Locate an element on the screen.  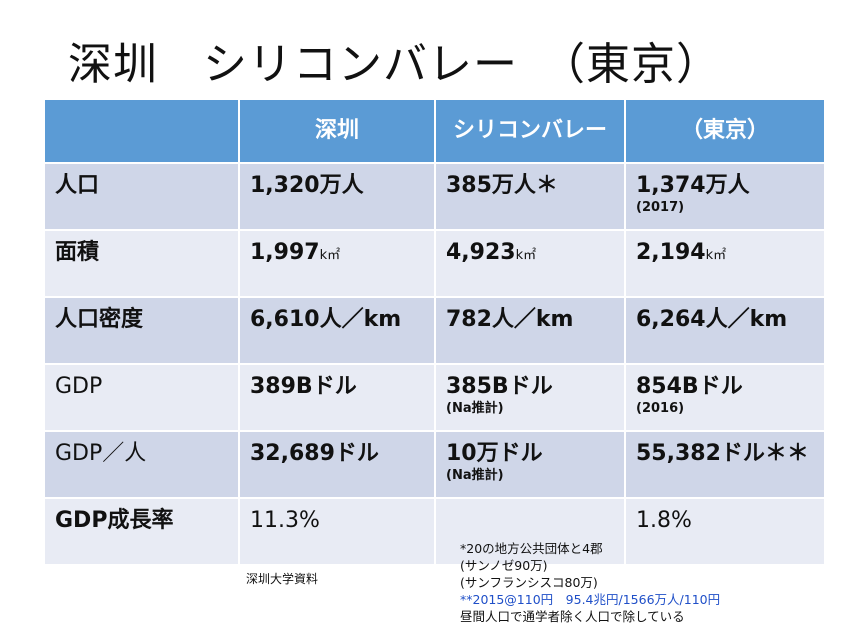
cell-silicon-valley: 385Bドル (Na推計) is located at coordinates (530, 397).